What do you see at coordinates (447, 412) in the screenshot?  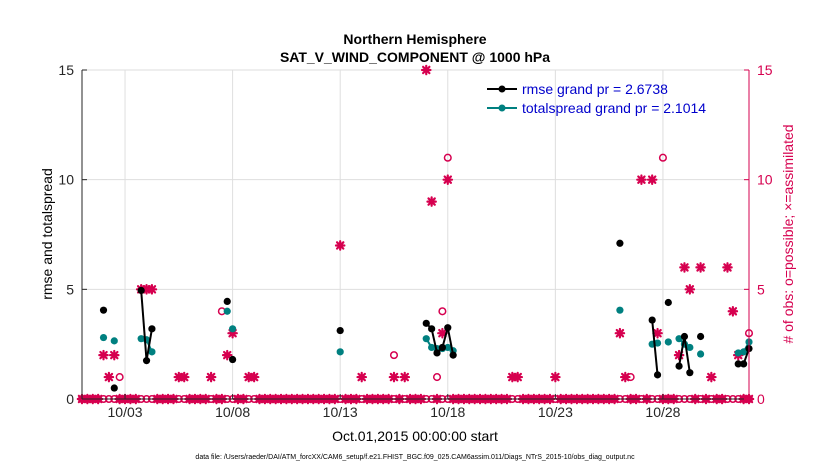 I see `x-tick-label: 10/18` at bounding box center [447, 412].